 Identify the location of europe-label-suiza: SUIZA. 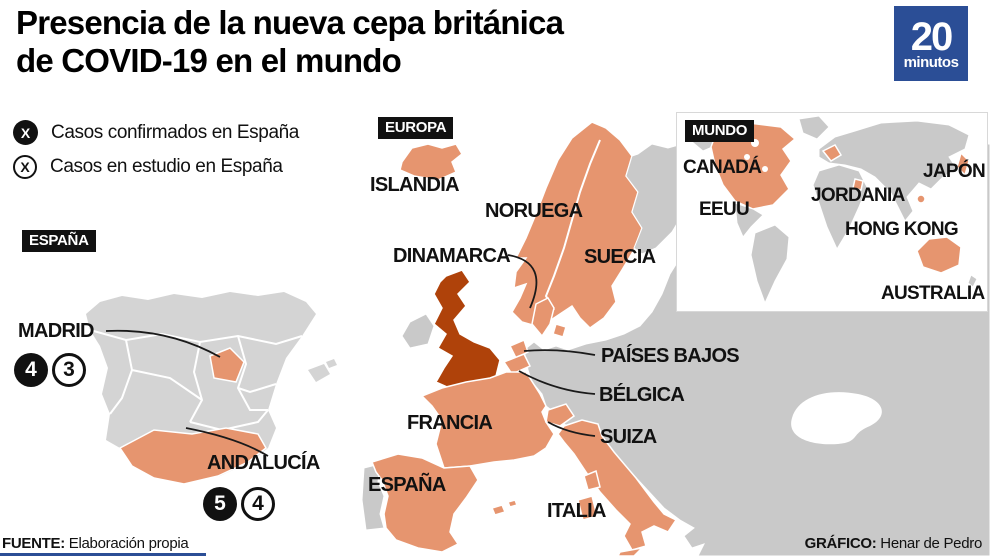
(628, 437).